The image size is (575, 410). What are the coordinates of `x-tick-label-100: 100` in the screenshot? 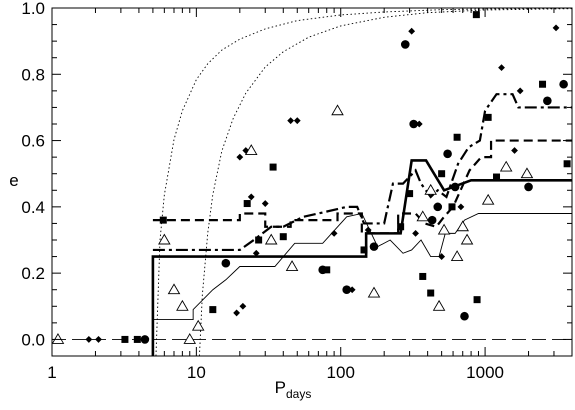 It's located at (341, 372).